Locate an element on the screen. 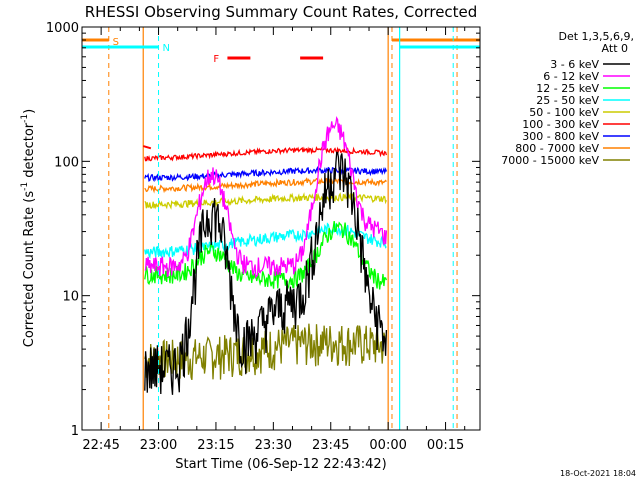 The height and width of the screenshot is (480, 640). legend-header-line2: Att 0 is located at coordinates (615, 48).